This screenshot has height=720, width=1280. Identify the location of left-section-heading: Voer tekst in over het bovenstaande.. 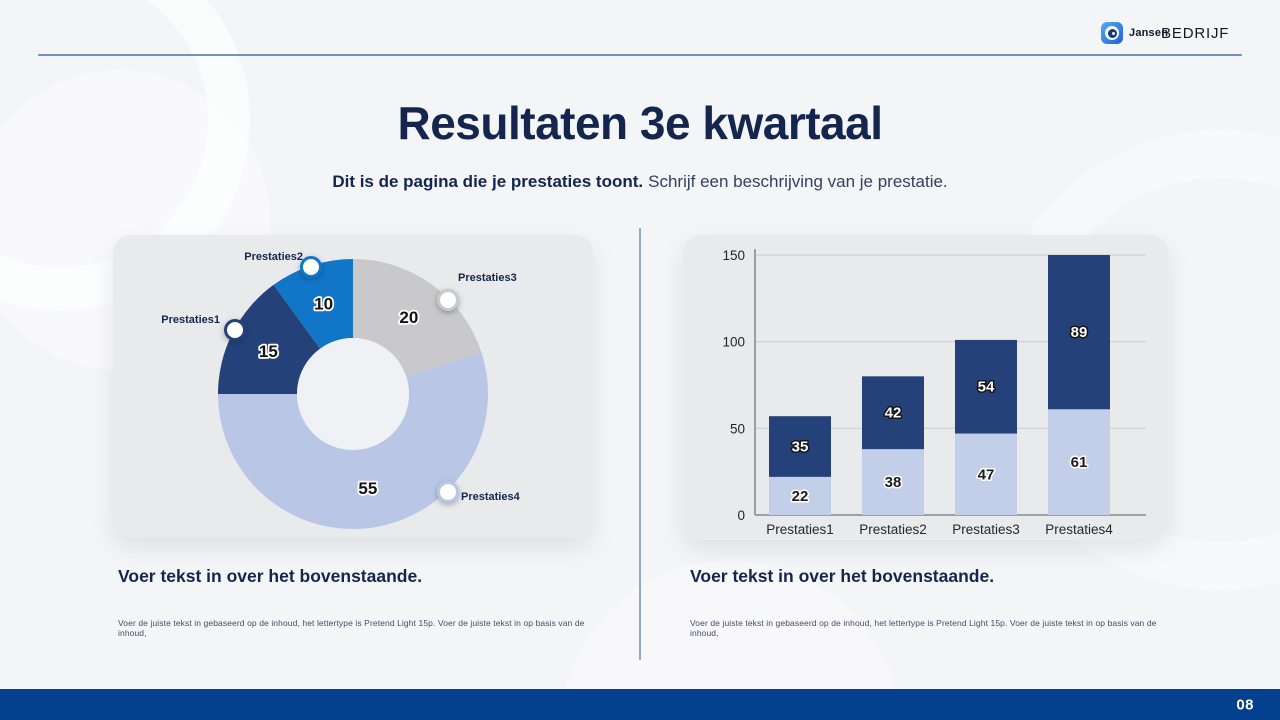
(270, 576).